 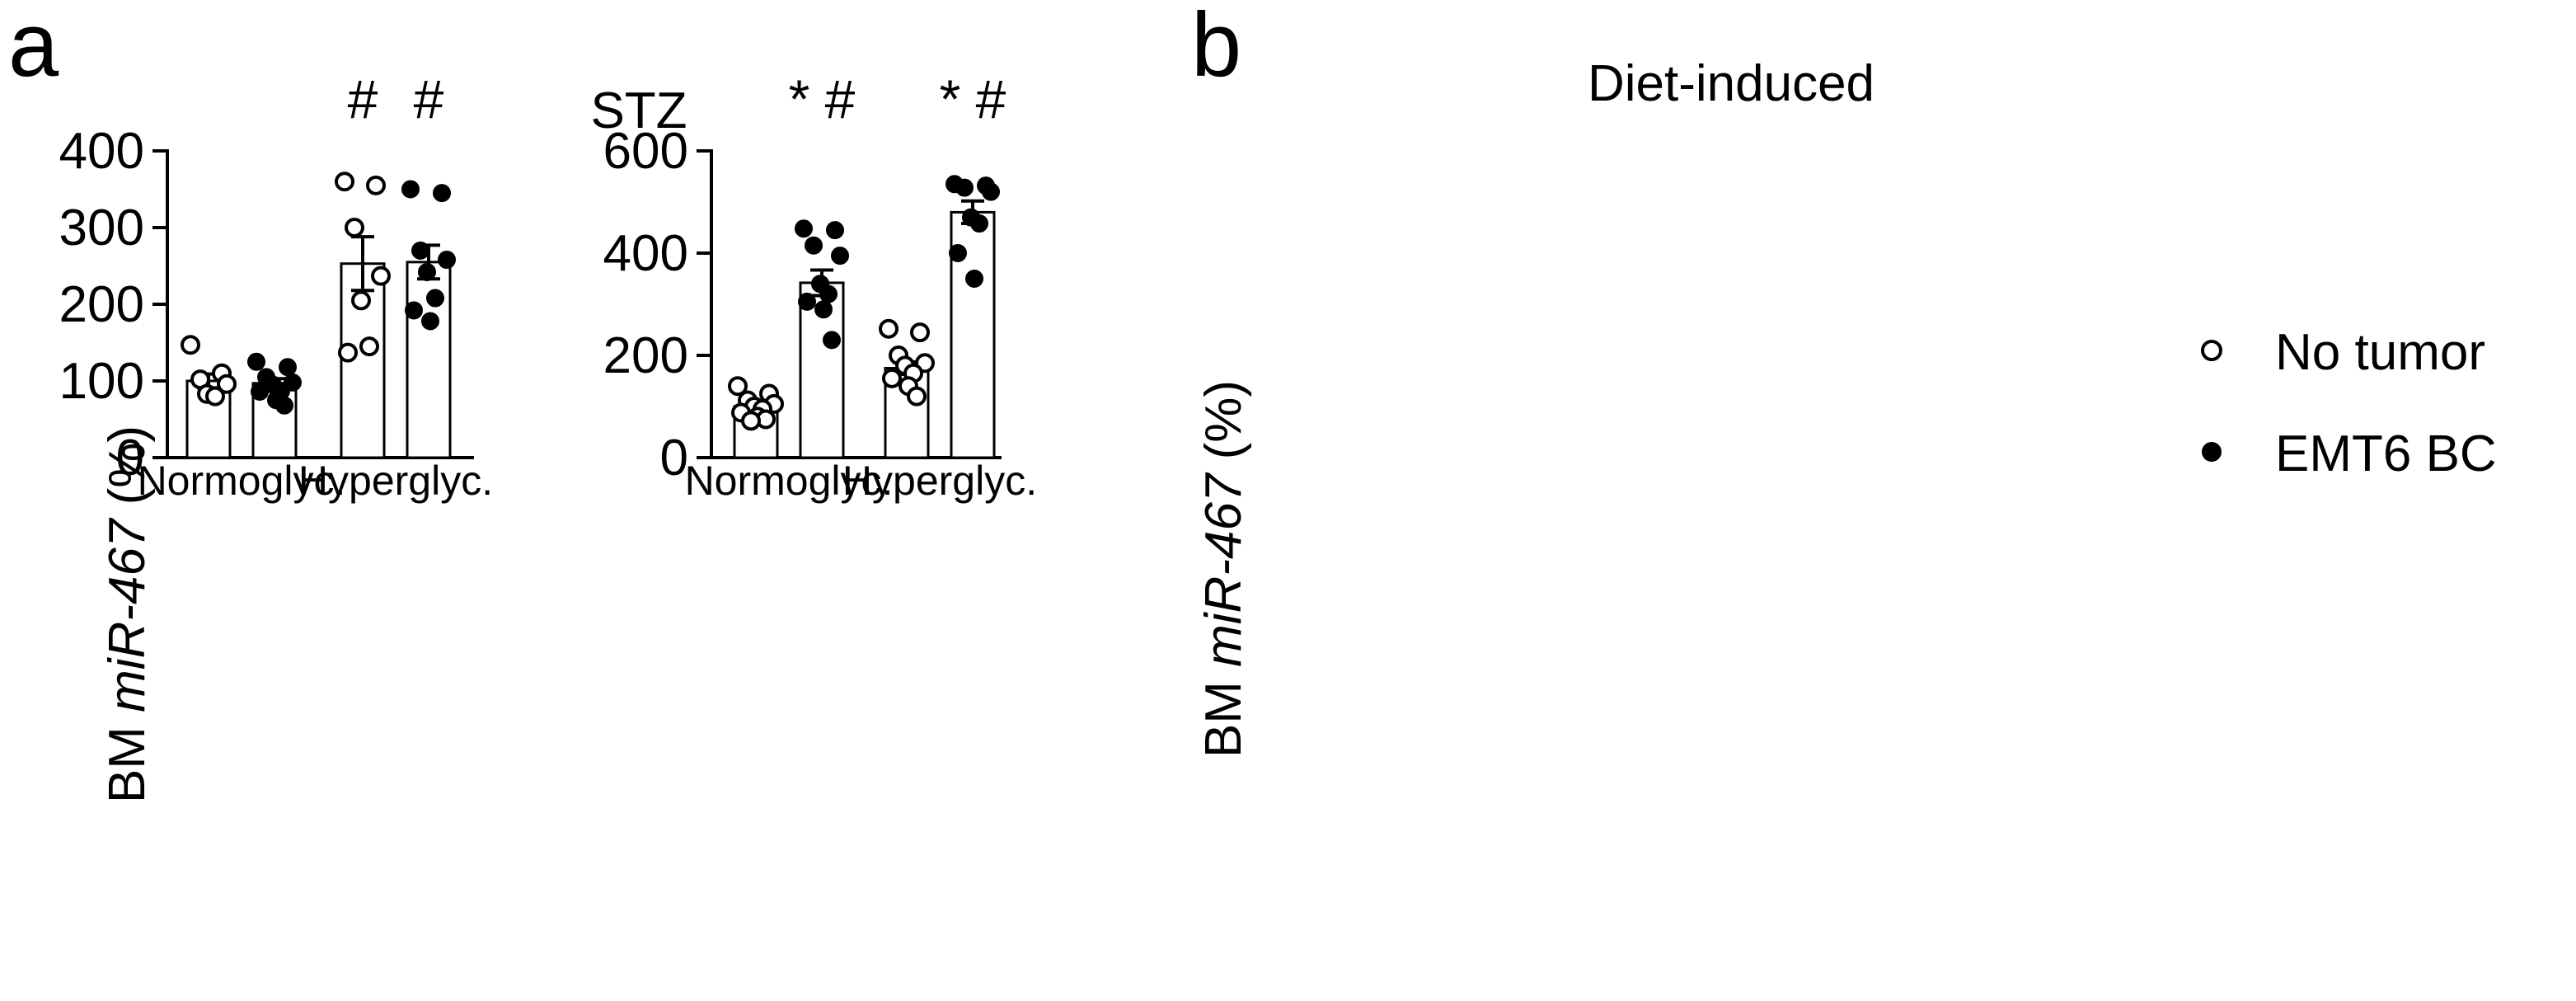 What do you see at coordinates (940, 481) in the screenshot?
I see `panel-b-group-label: Hyperglyc.` at bounding box center [940, 481].